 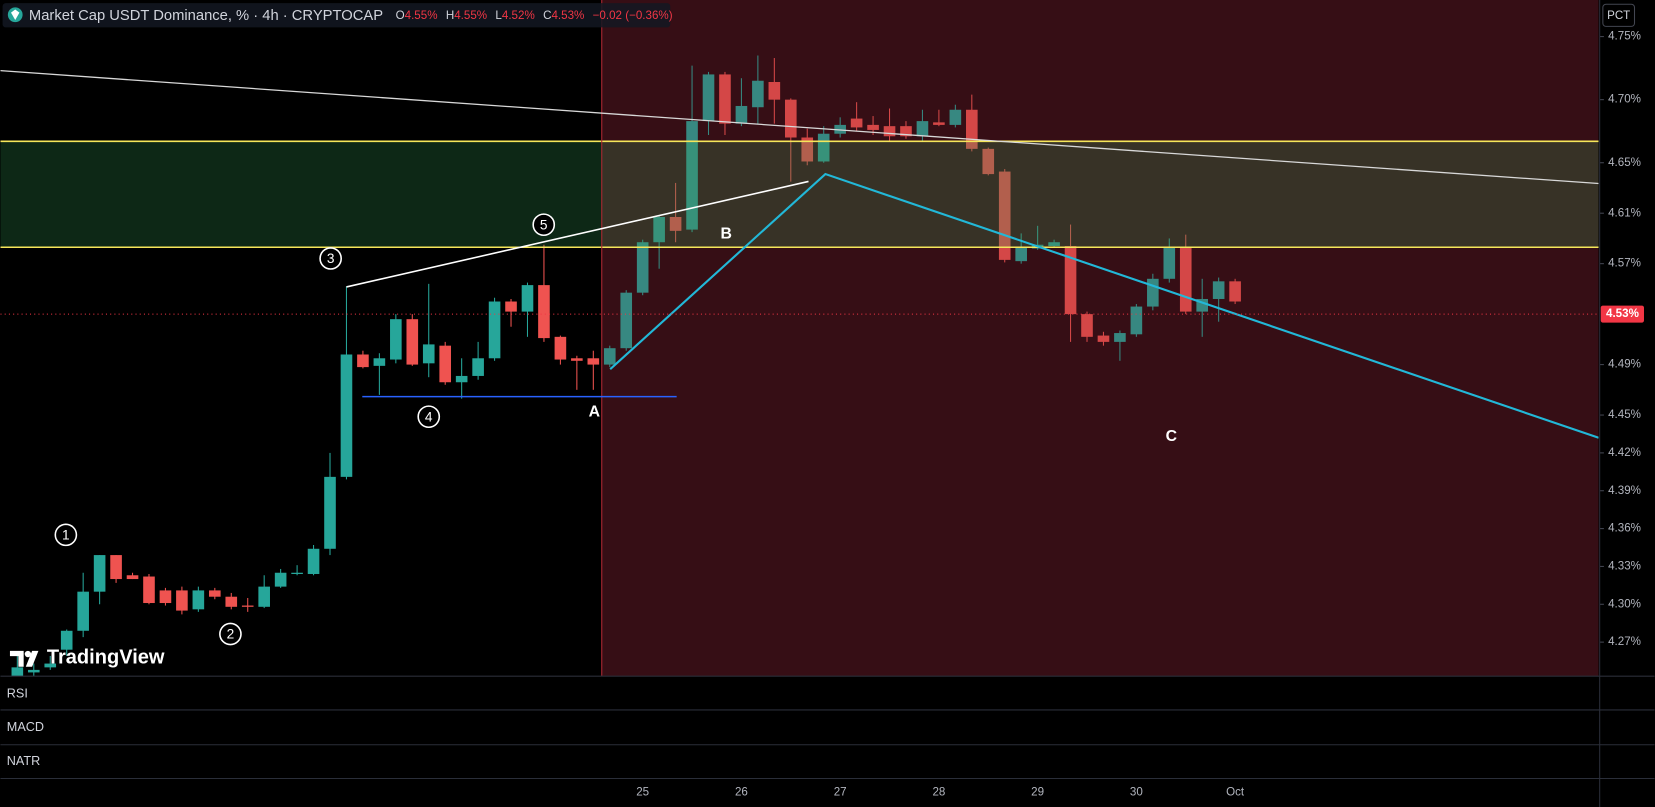 What do you see at coordinates (1624, 603) in the screenshot?
I see `y-tick-label: 4.30%` at bounding box center [1624, 603].